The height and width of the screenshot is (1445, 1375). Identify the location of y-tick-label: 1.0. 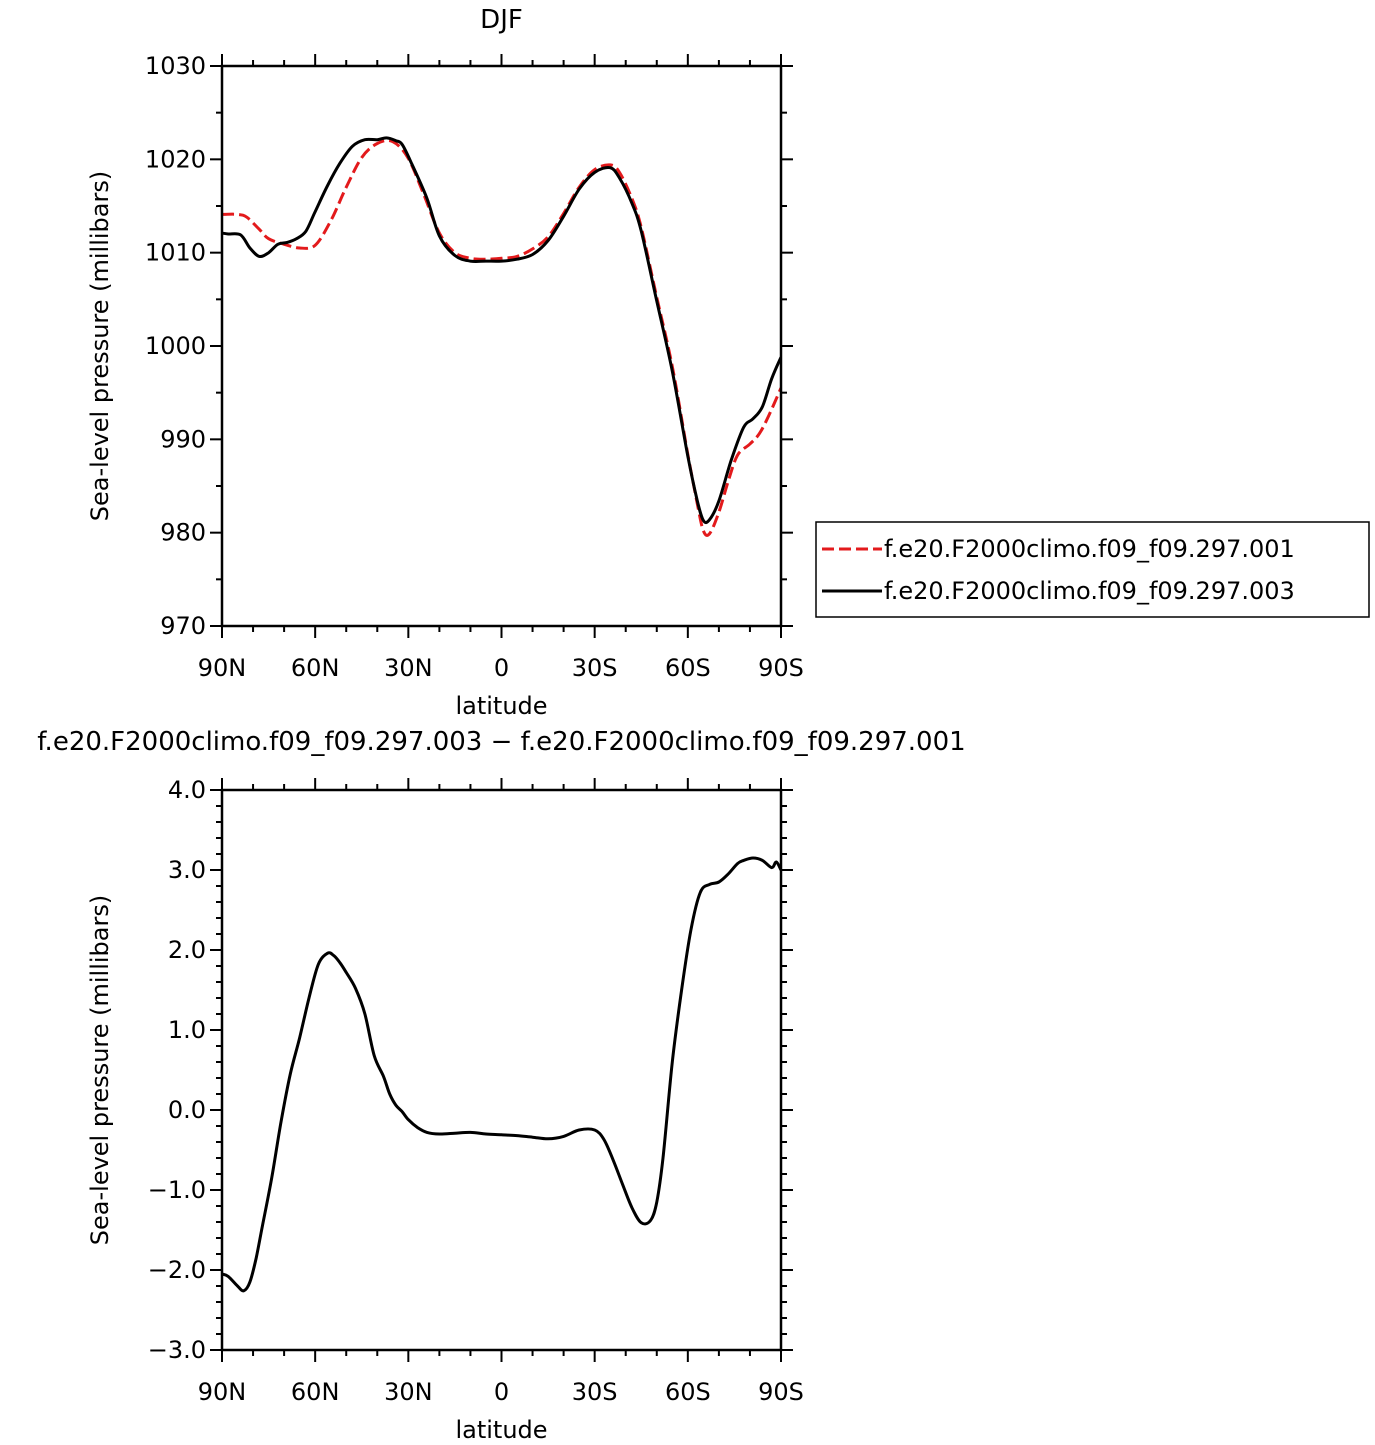
(187, 1030).